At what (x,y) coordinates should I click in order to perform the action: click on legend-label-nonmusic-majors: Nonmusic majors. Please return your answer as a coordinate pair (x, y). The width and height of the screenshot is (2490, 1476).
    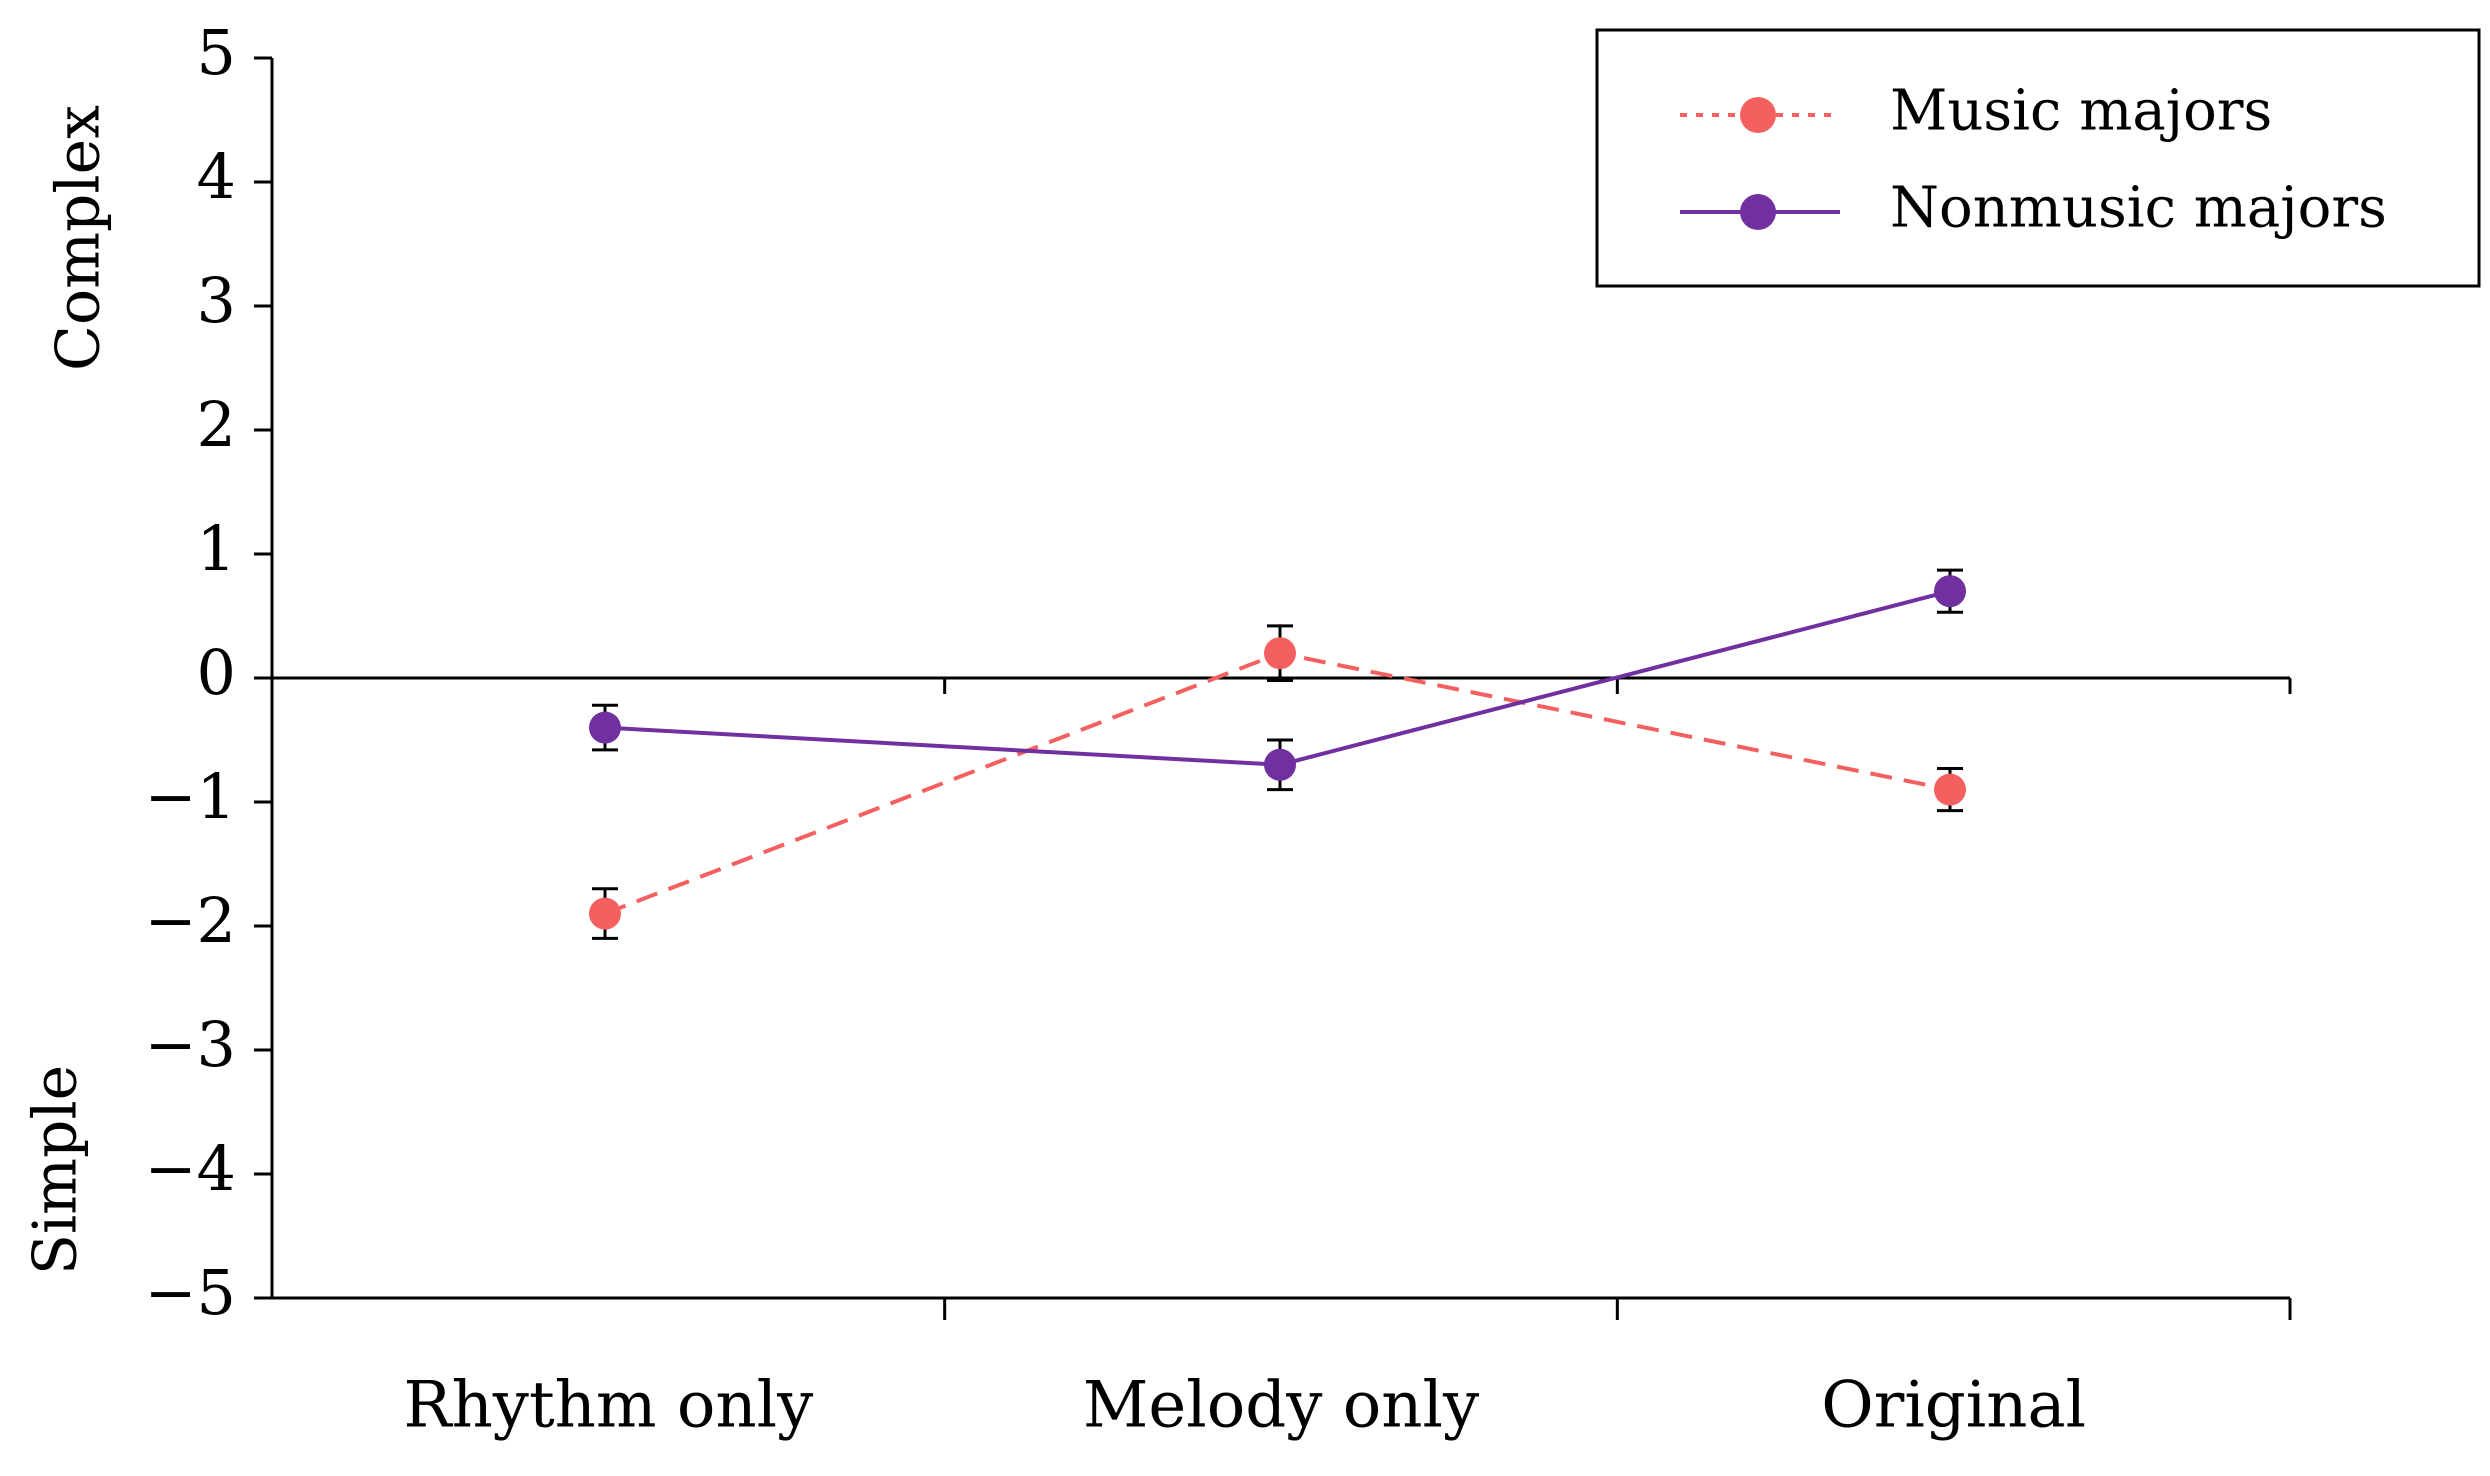
    Looking at the image, I should click on (2138, 208).